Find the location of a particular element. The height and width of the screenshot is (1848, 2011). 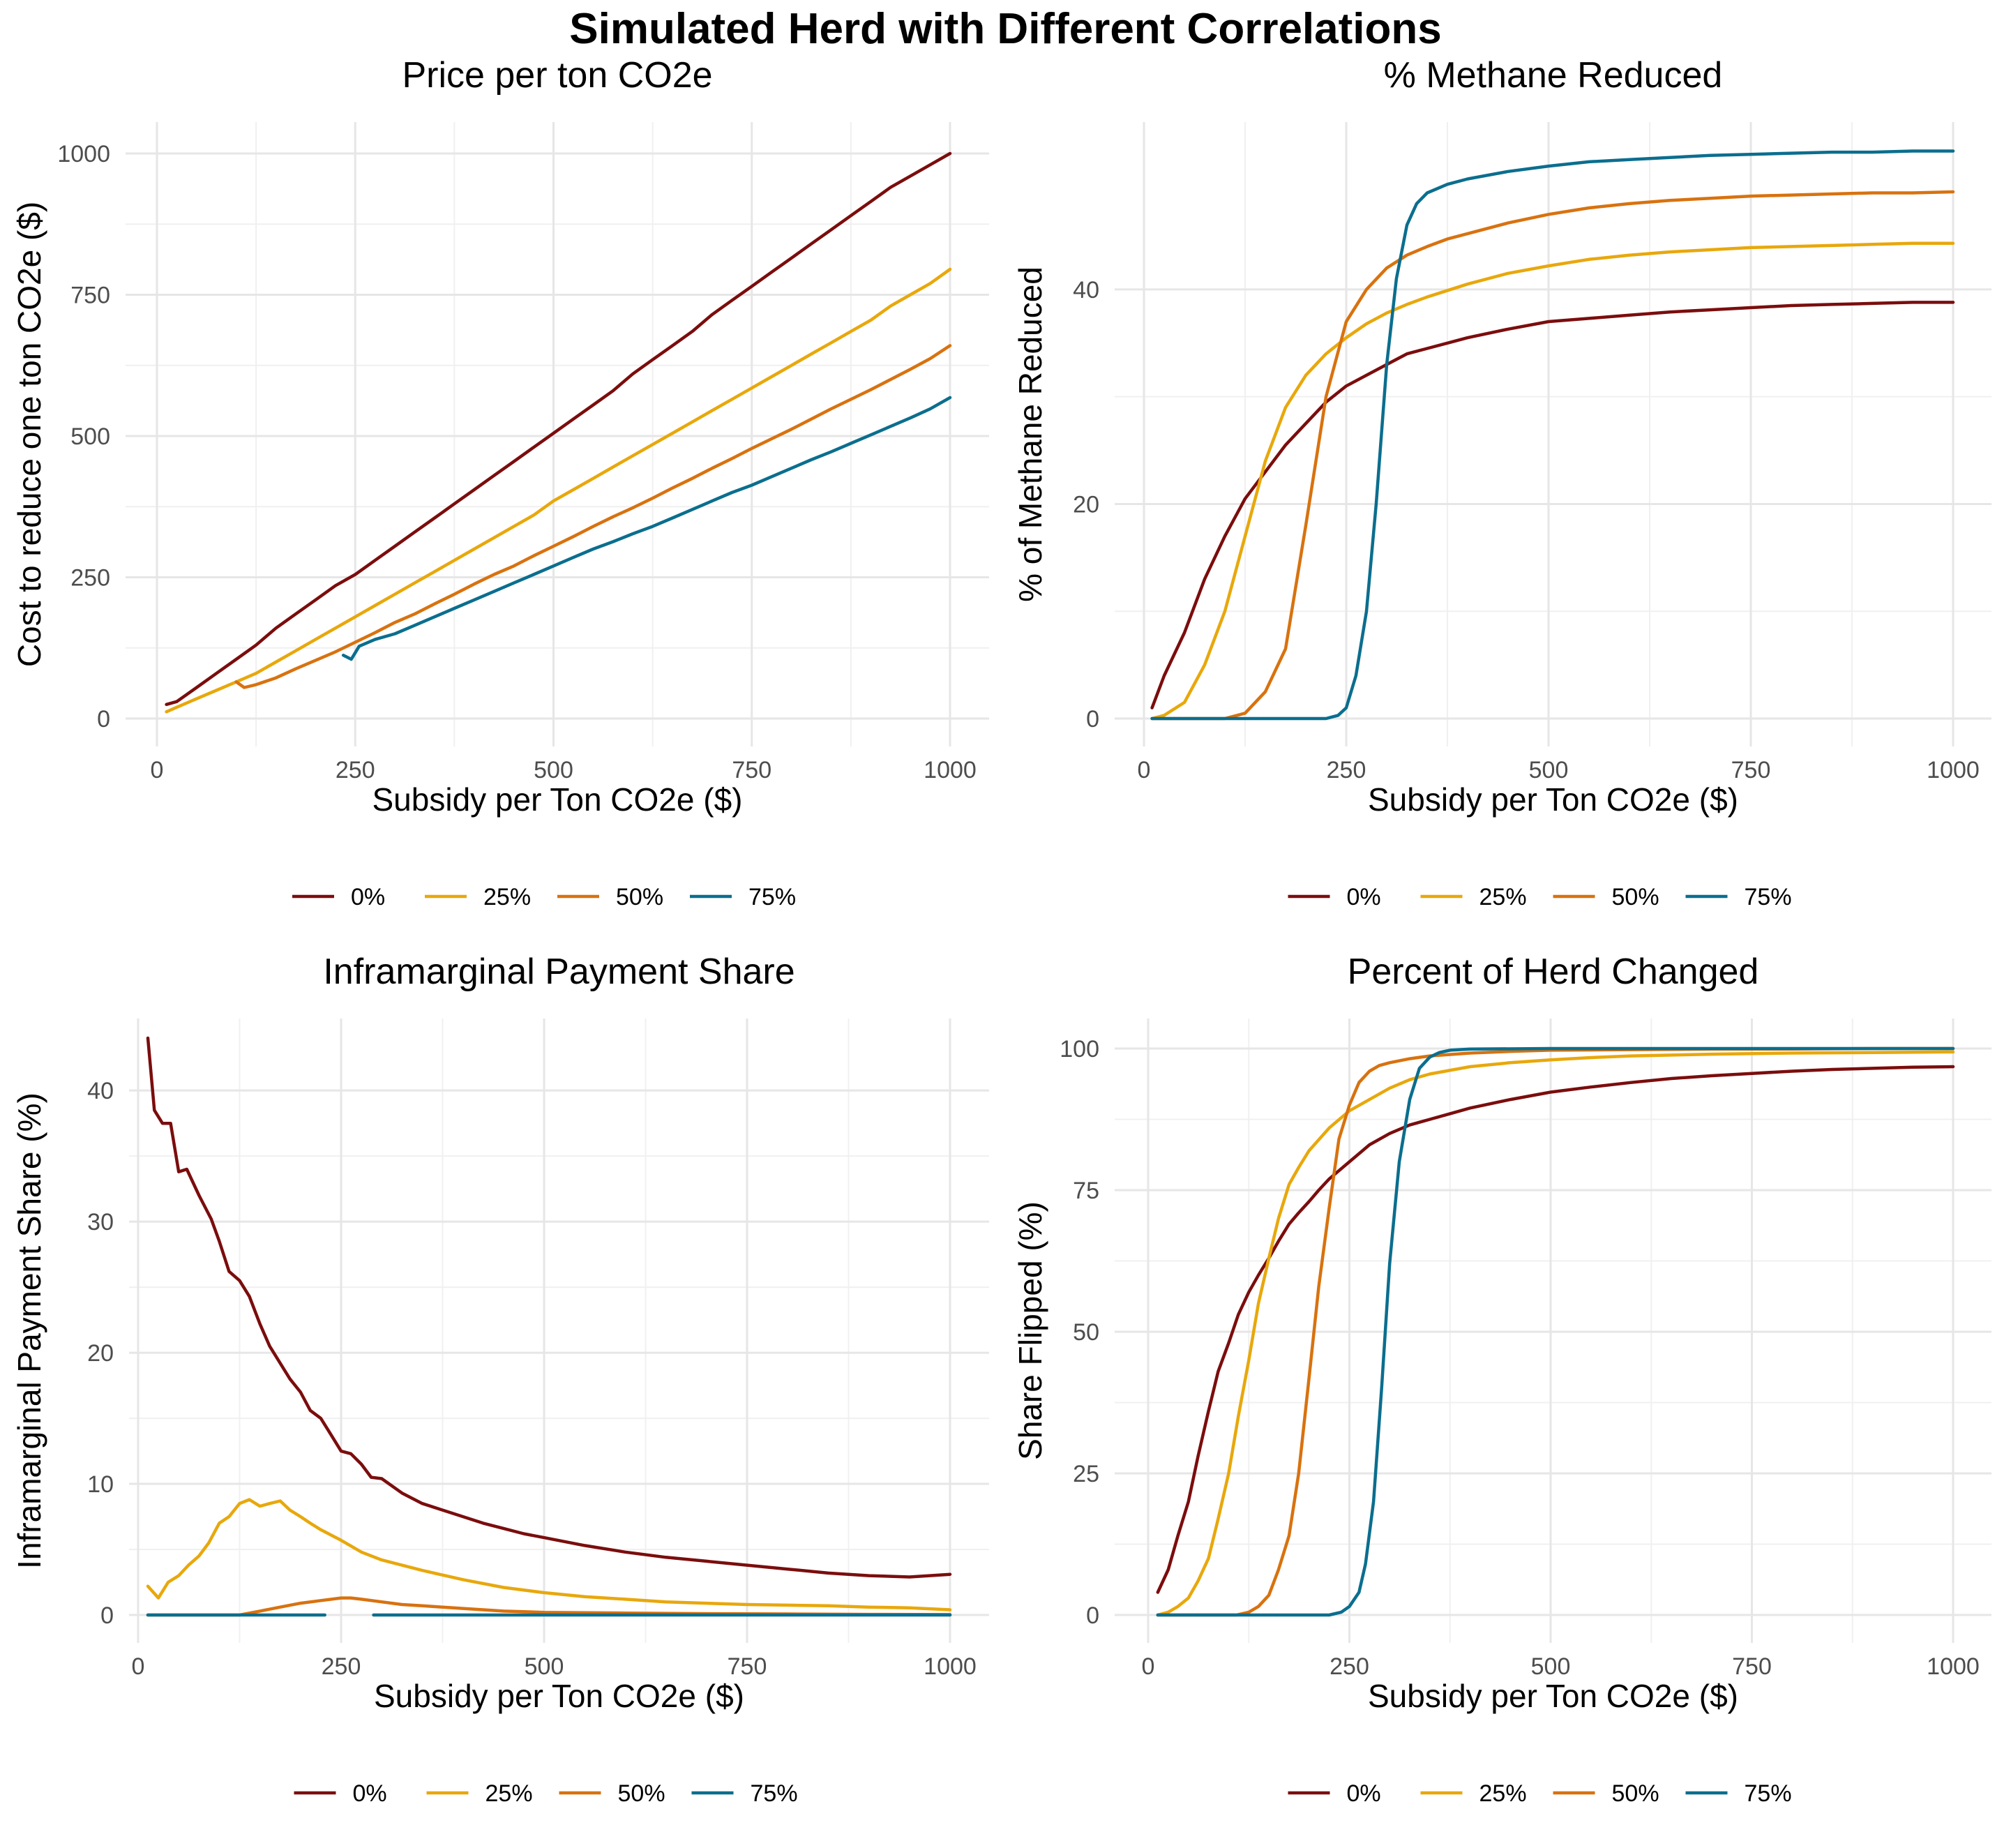

panel-title: Percent of Herd Changed is located at coordinates (1553, 972).